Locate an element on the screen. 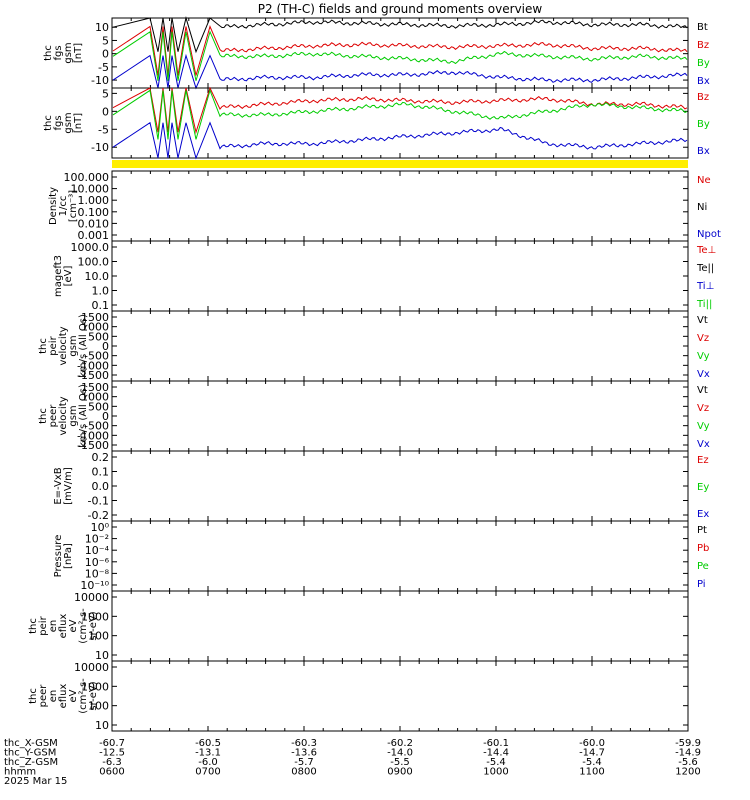 This screenshot has width=750, height=800. y-axis-label: [nT] is located at coordinates (78, 53).